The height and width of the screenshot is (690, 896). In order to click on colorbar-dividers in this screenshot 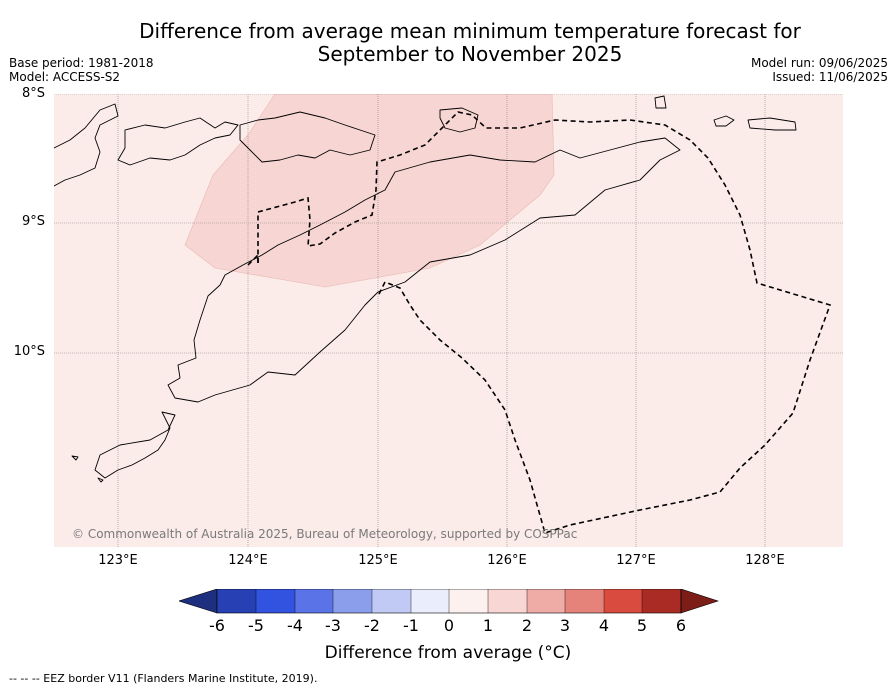, I will do `click(449, 601)`.